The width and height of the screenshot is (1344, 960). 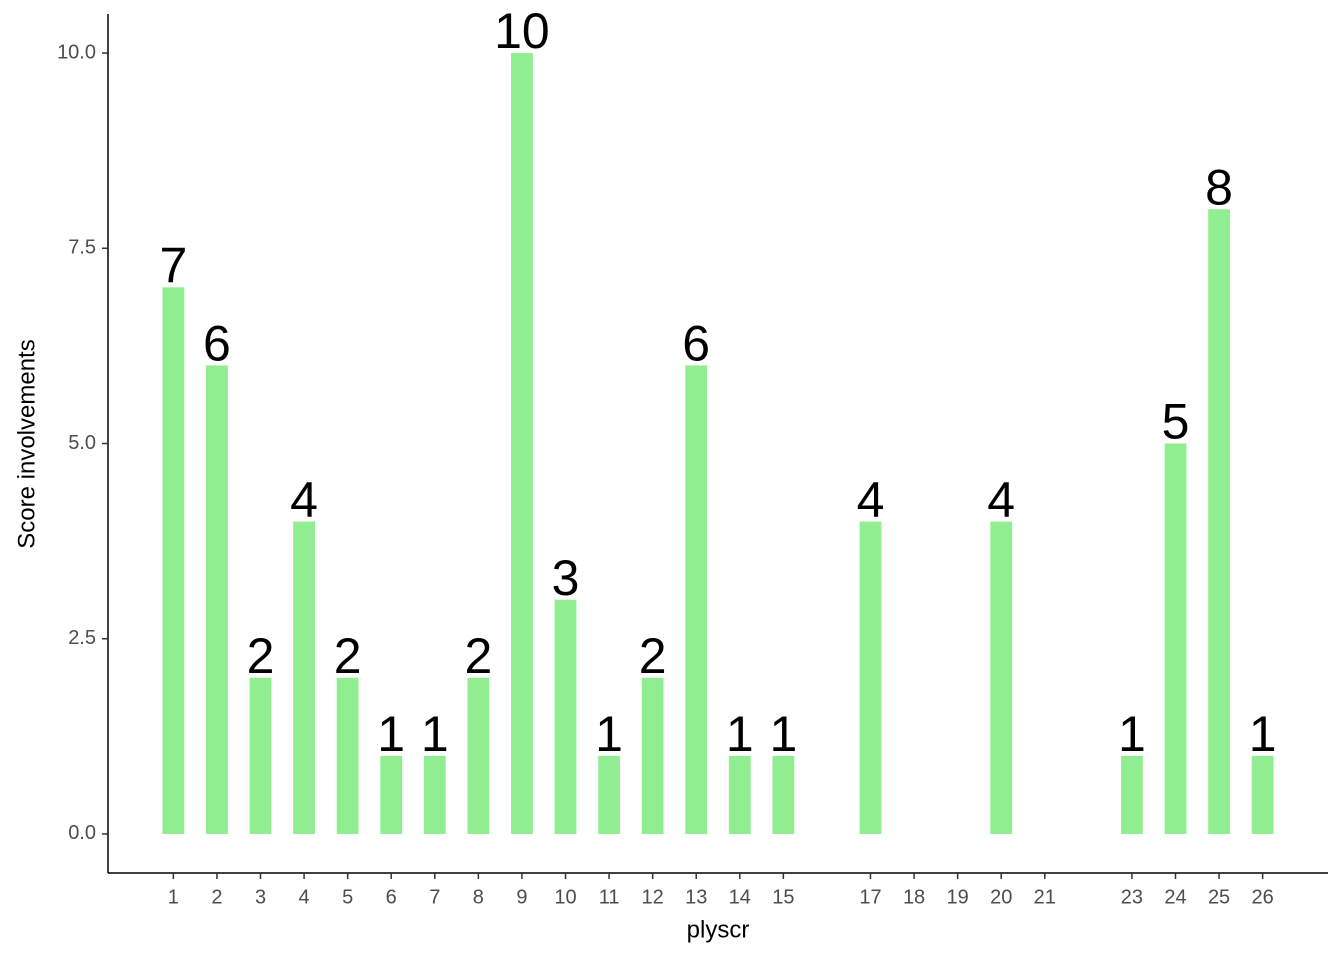 I want to click on y-axis-title: Score involvements, so click(x=26, y=443).